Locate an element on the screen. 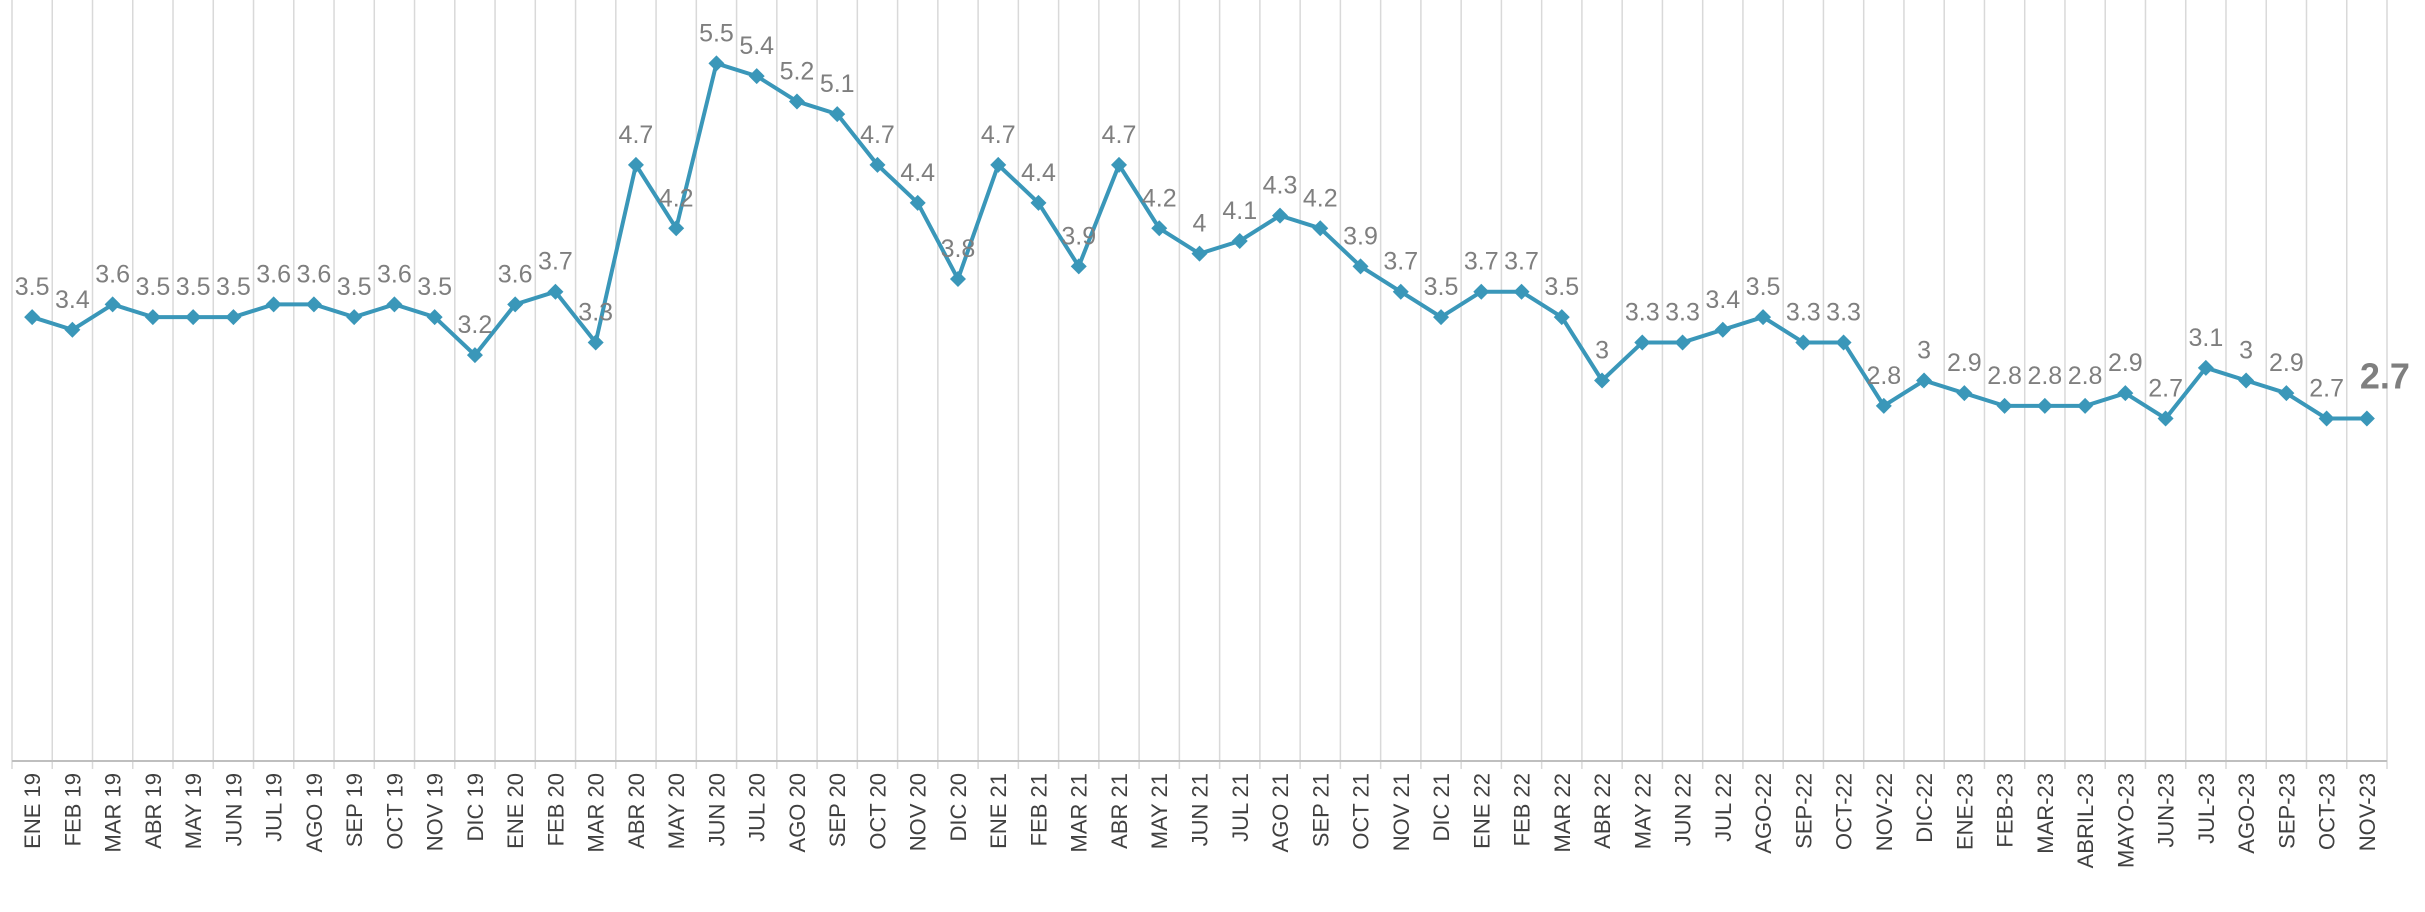 This screenshot has height=912, width=2425. x-tick-label: JUN 22 is located at coordinates (1683, 809).